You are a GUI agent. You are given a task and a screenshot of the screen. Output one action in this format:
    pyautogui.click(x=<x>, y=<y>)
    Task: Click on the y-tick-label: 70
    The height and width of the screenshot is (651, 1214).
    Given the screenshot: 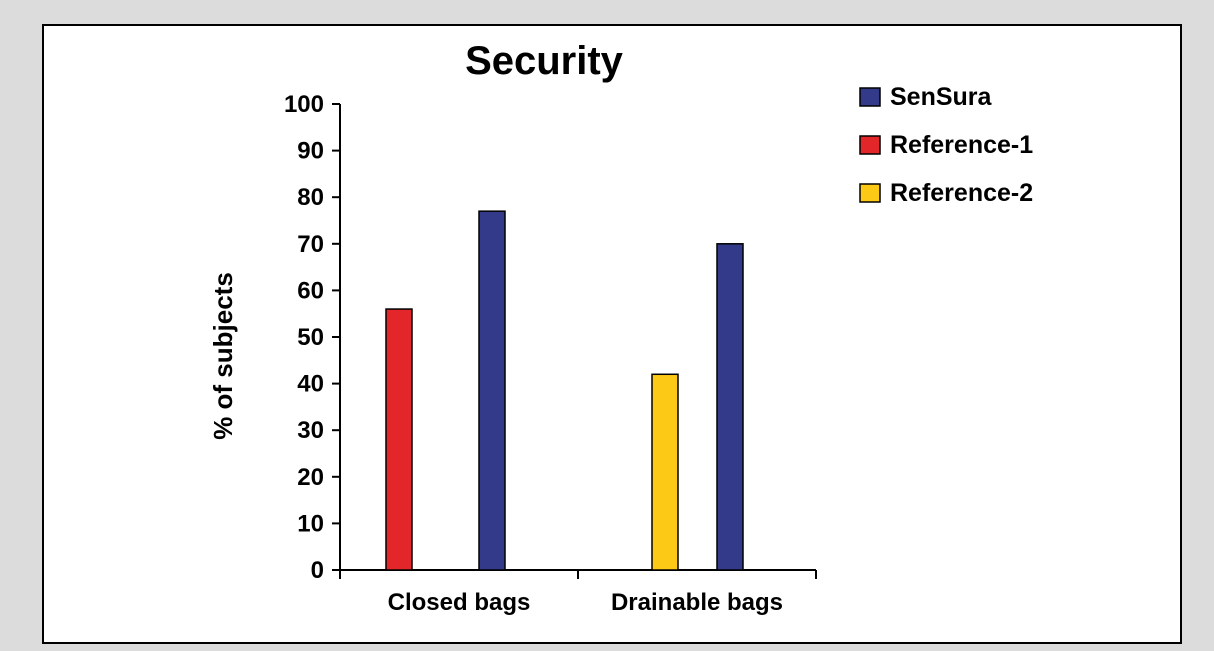 What is the action you would take?
    pyautogui.click(x=310, y=244)
    